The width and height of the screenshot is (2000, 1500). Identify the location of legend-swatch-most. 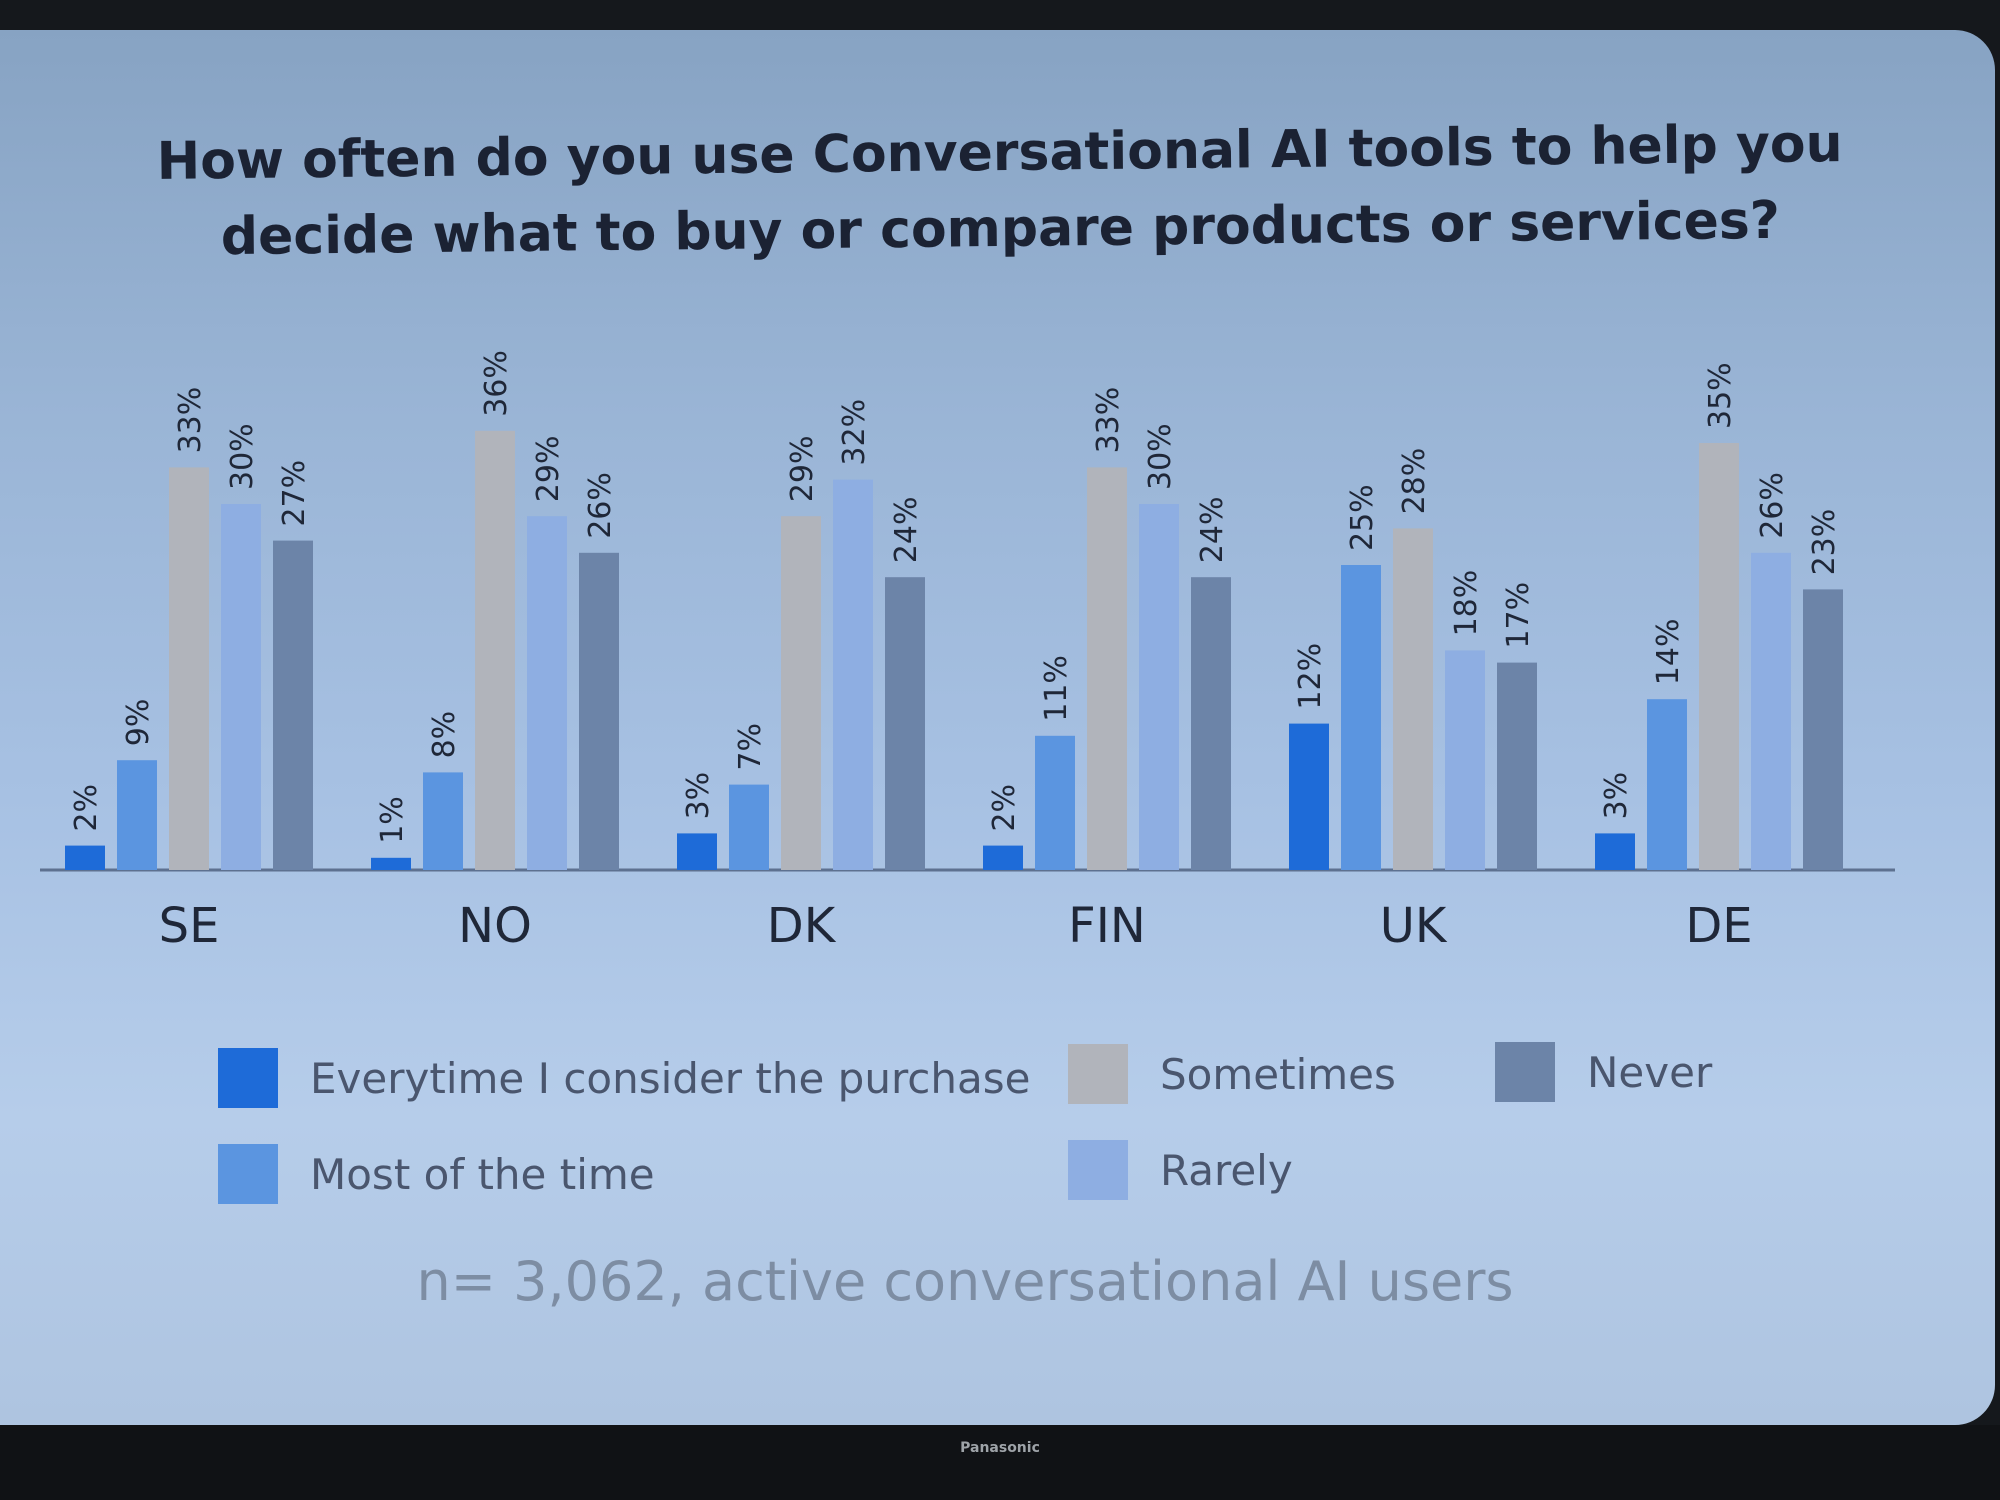
(248, 1174).